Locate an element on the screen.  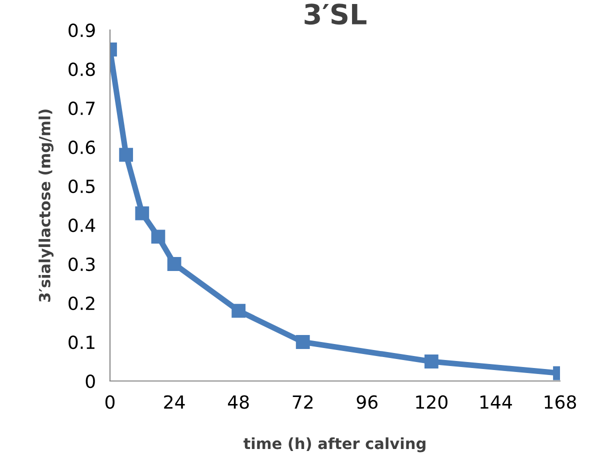
y-axis-title: 3′sialyllactose (mg/ml) is located at coordinates (46, 206).